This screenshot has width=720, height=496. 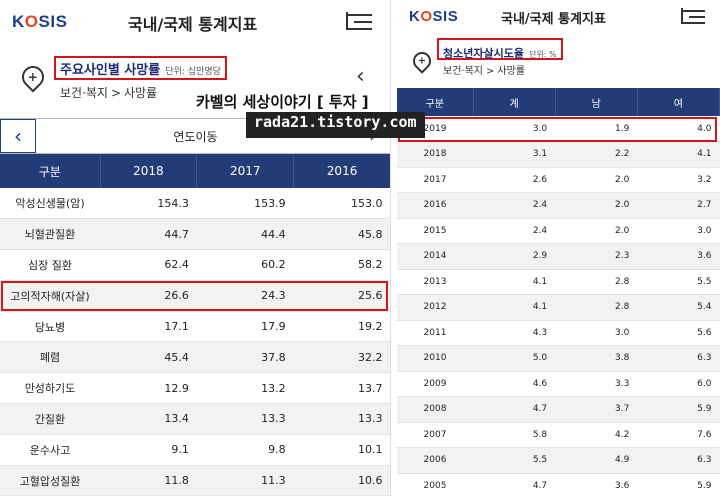 What do you see at coordinates (514, 256) in the screenshot?
I see `cell-value: 2.9` at bounding box center [514, 256].